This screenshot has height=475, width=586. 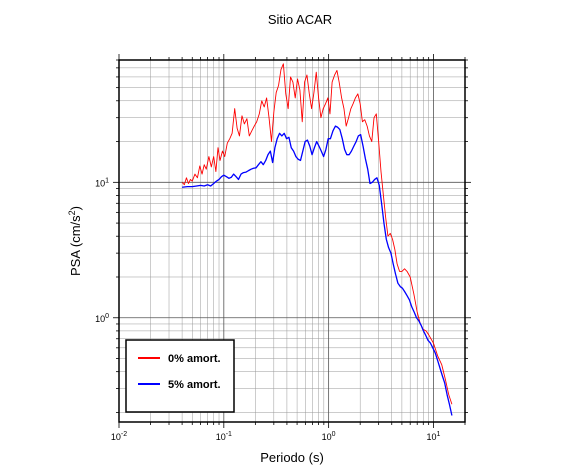 I want to click on legend-label-0: 0% amort., so click(x=194, y=359).